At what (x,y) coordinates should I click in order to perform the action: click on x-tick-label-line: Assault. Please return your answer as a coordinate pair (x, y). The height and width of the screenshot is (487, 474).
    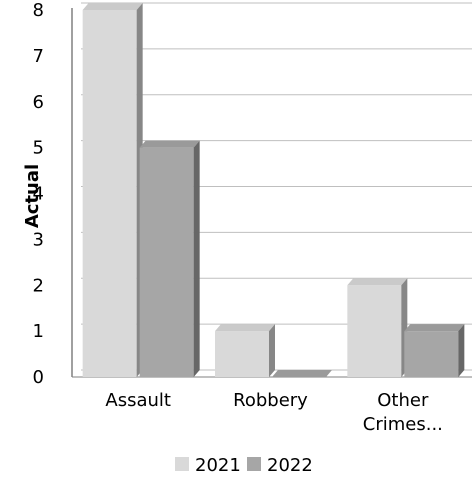
    Looking at the image, I should click on (138, 400).